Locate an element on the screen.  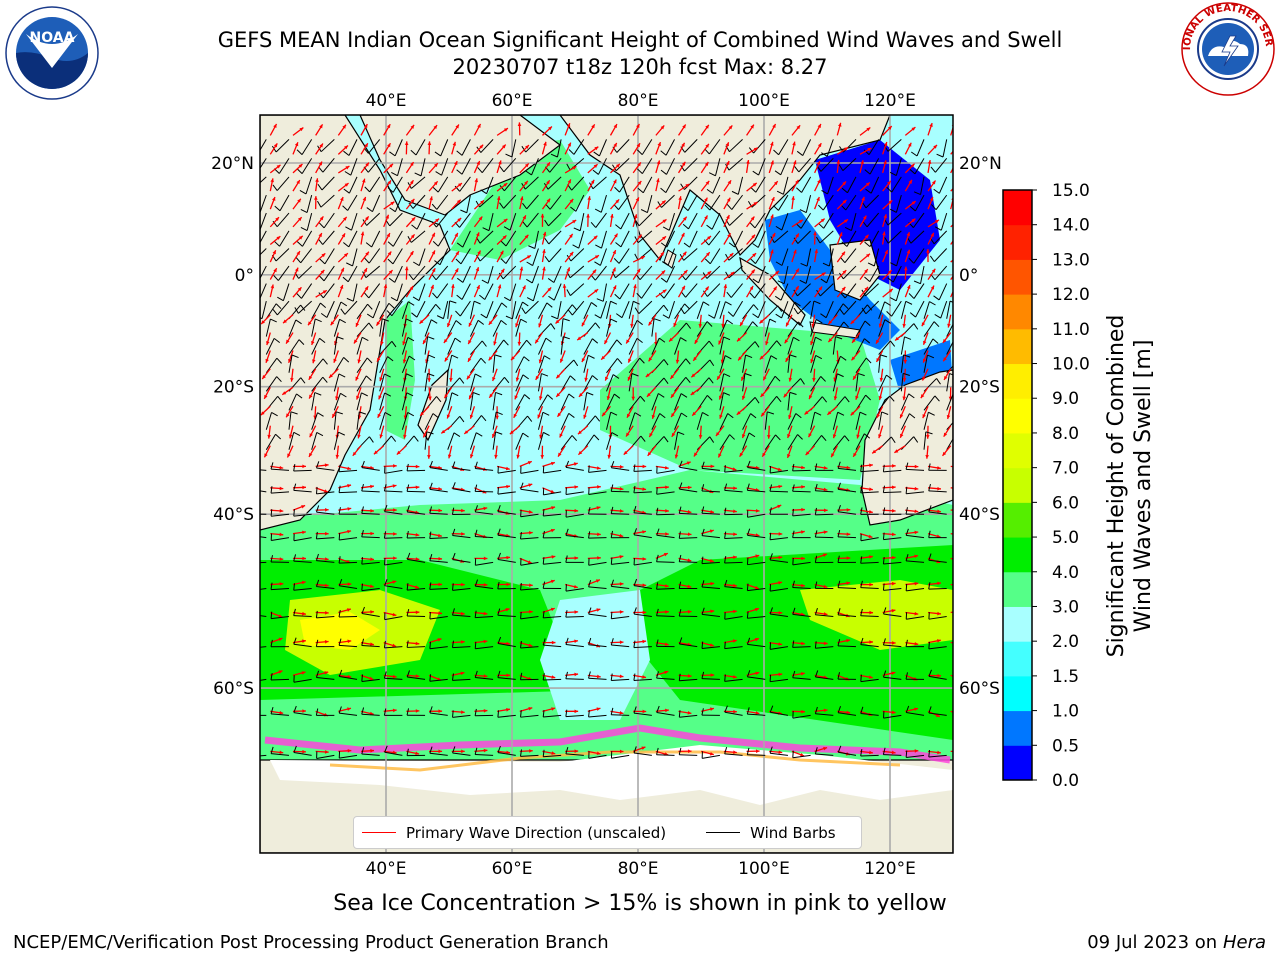
lat-tick-label: 20°N is located at coordinates (232, 164).